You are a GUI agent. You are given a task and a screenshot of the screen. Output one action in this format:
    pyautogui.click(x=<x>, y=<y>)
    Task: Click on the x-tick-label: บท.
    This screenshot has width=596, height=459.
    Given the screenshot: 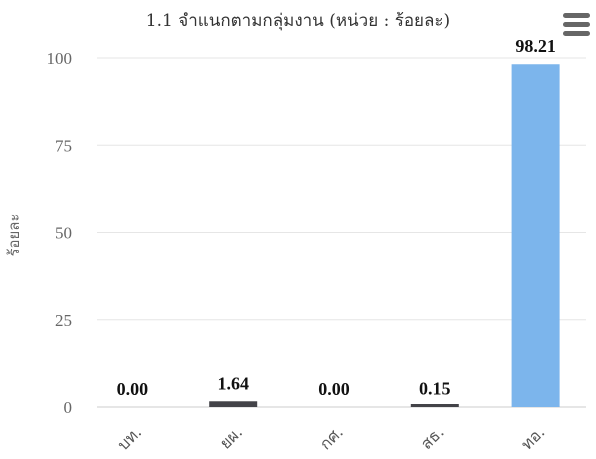 What is the action you would take?
    pyautogui.click(x=130, y=438)
    